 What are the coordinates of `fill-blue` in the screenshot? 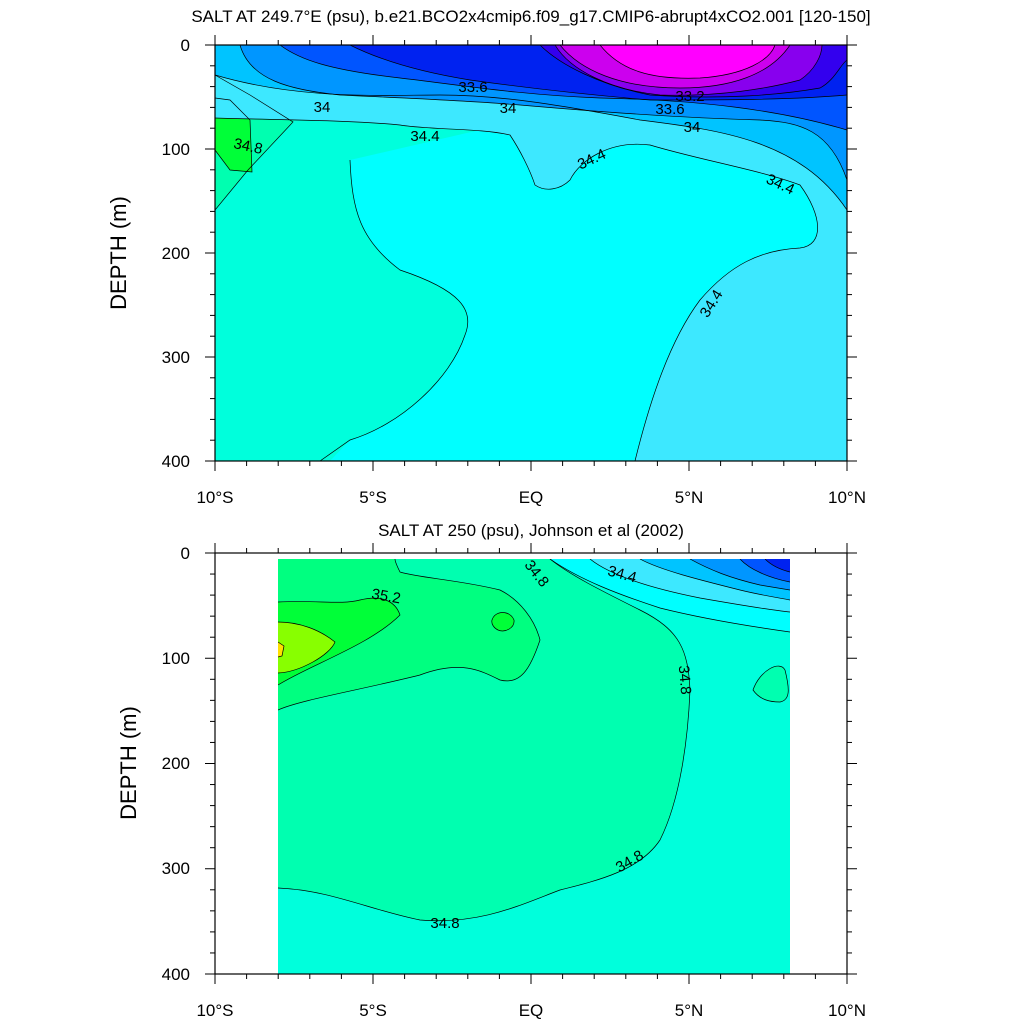 It's located at (777, 565).